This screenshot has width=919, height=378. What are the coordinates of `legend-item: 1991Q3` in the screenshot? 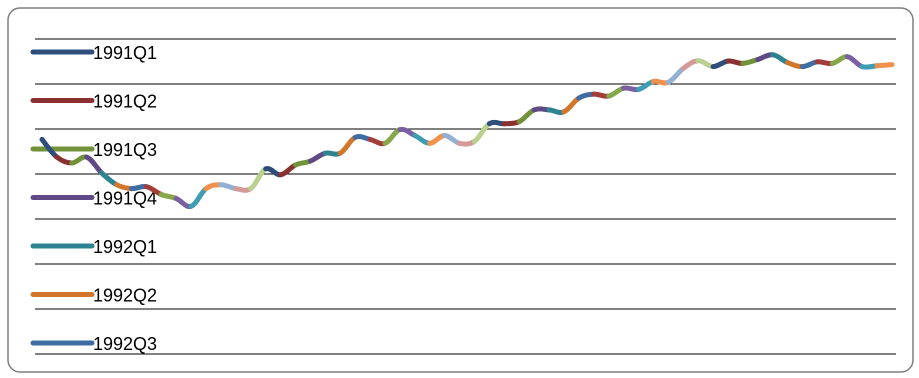 It's located at (93, 150).